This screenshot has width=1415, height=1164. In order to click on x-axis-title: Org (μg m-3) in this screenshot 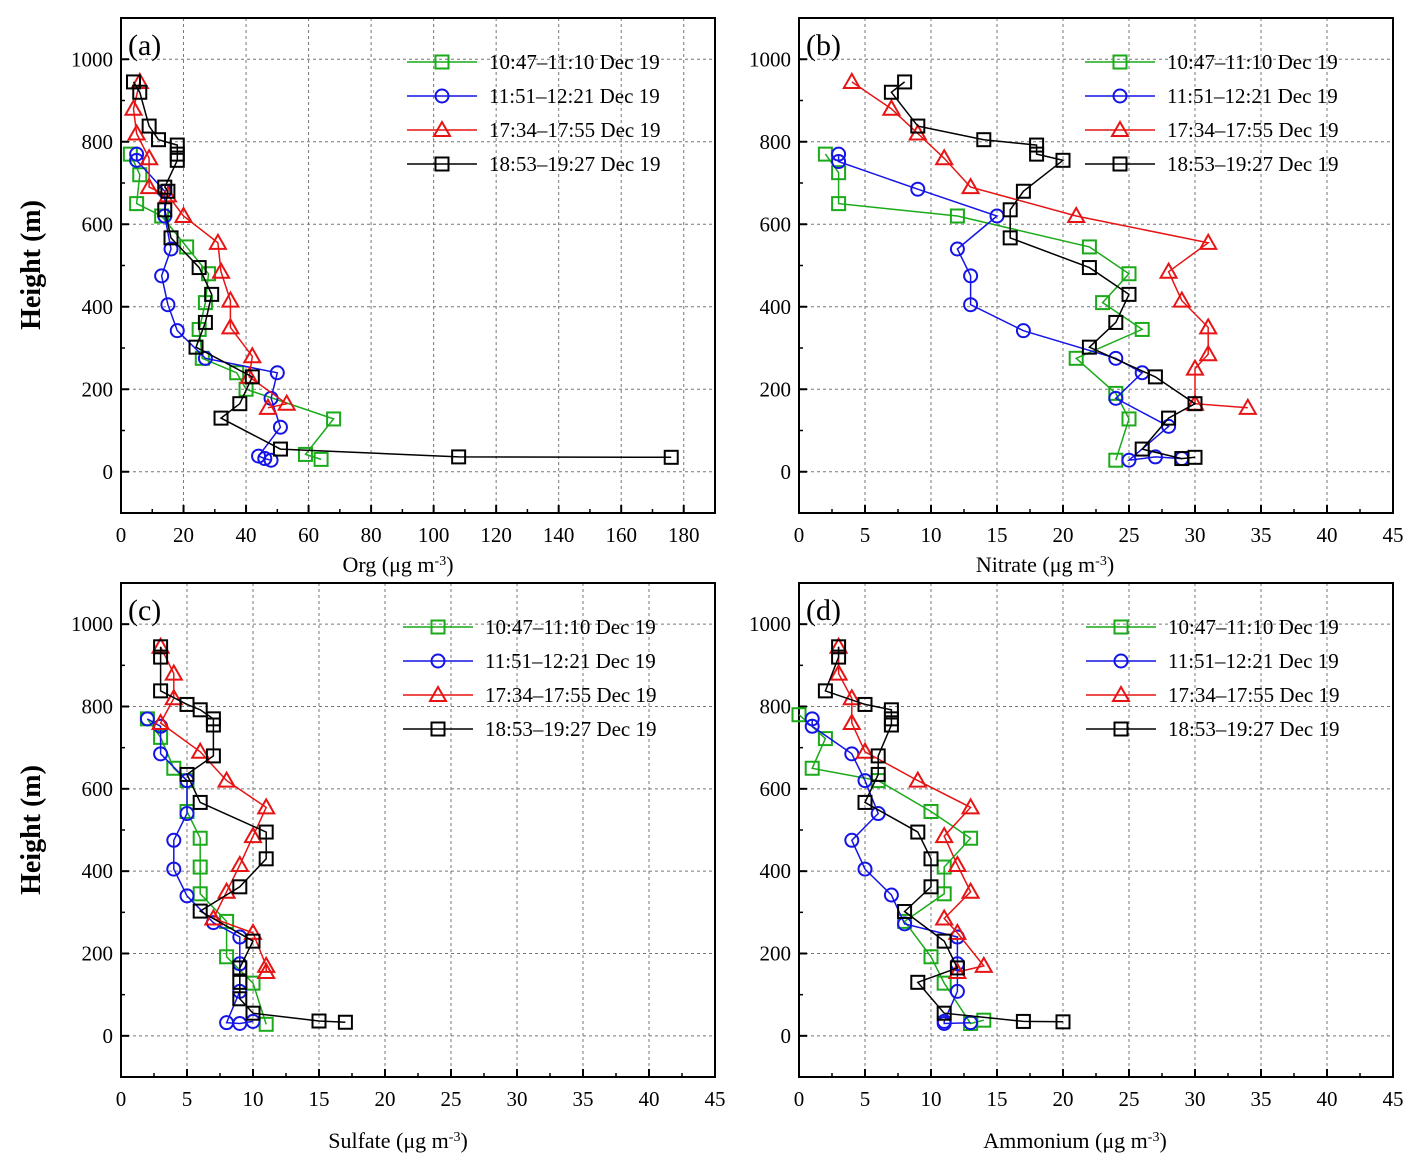, I will do `click(397, 564)`.